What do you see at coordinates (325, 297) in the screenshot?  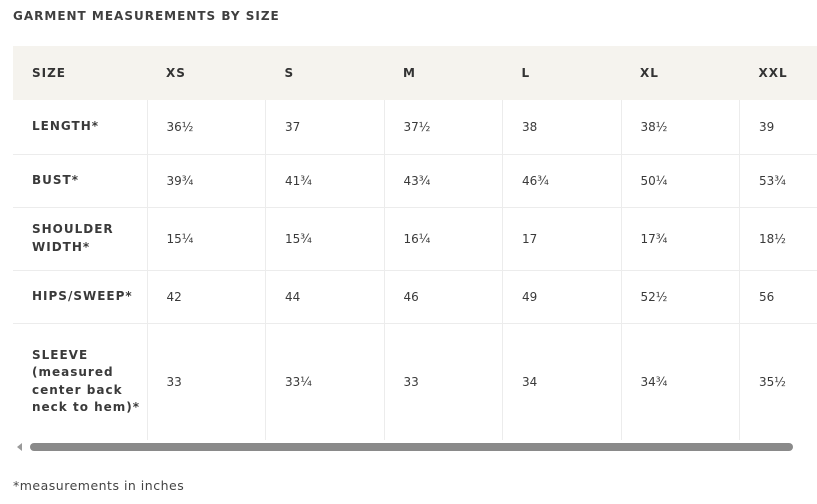 I see `table-cell: 44` at bounding box center [325, 297].